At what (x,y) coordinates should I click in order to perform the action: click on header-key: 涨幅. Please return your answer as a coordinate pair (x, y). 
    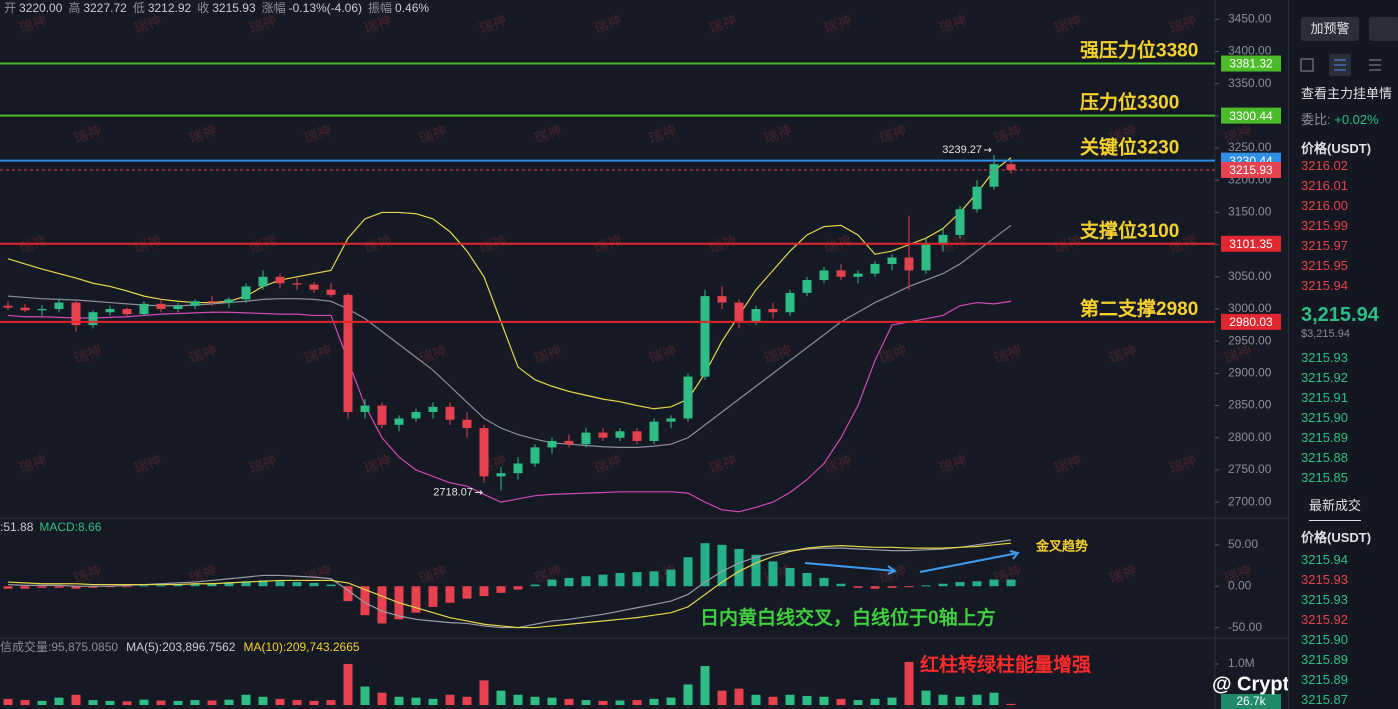
    Looking at the image, I should click on (274, 7).